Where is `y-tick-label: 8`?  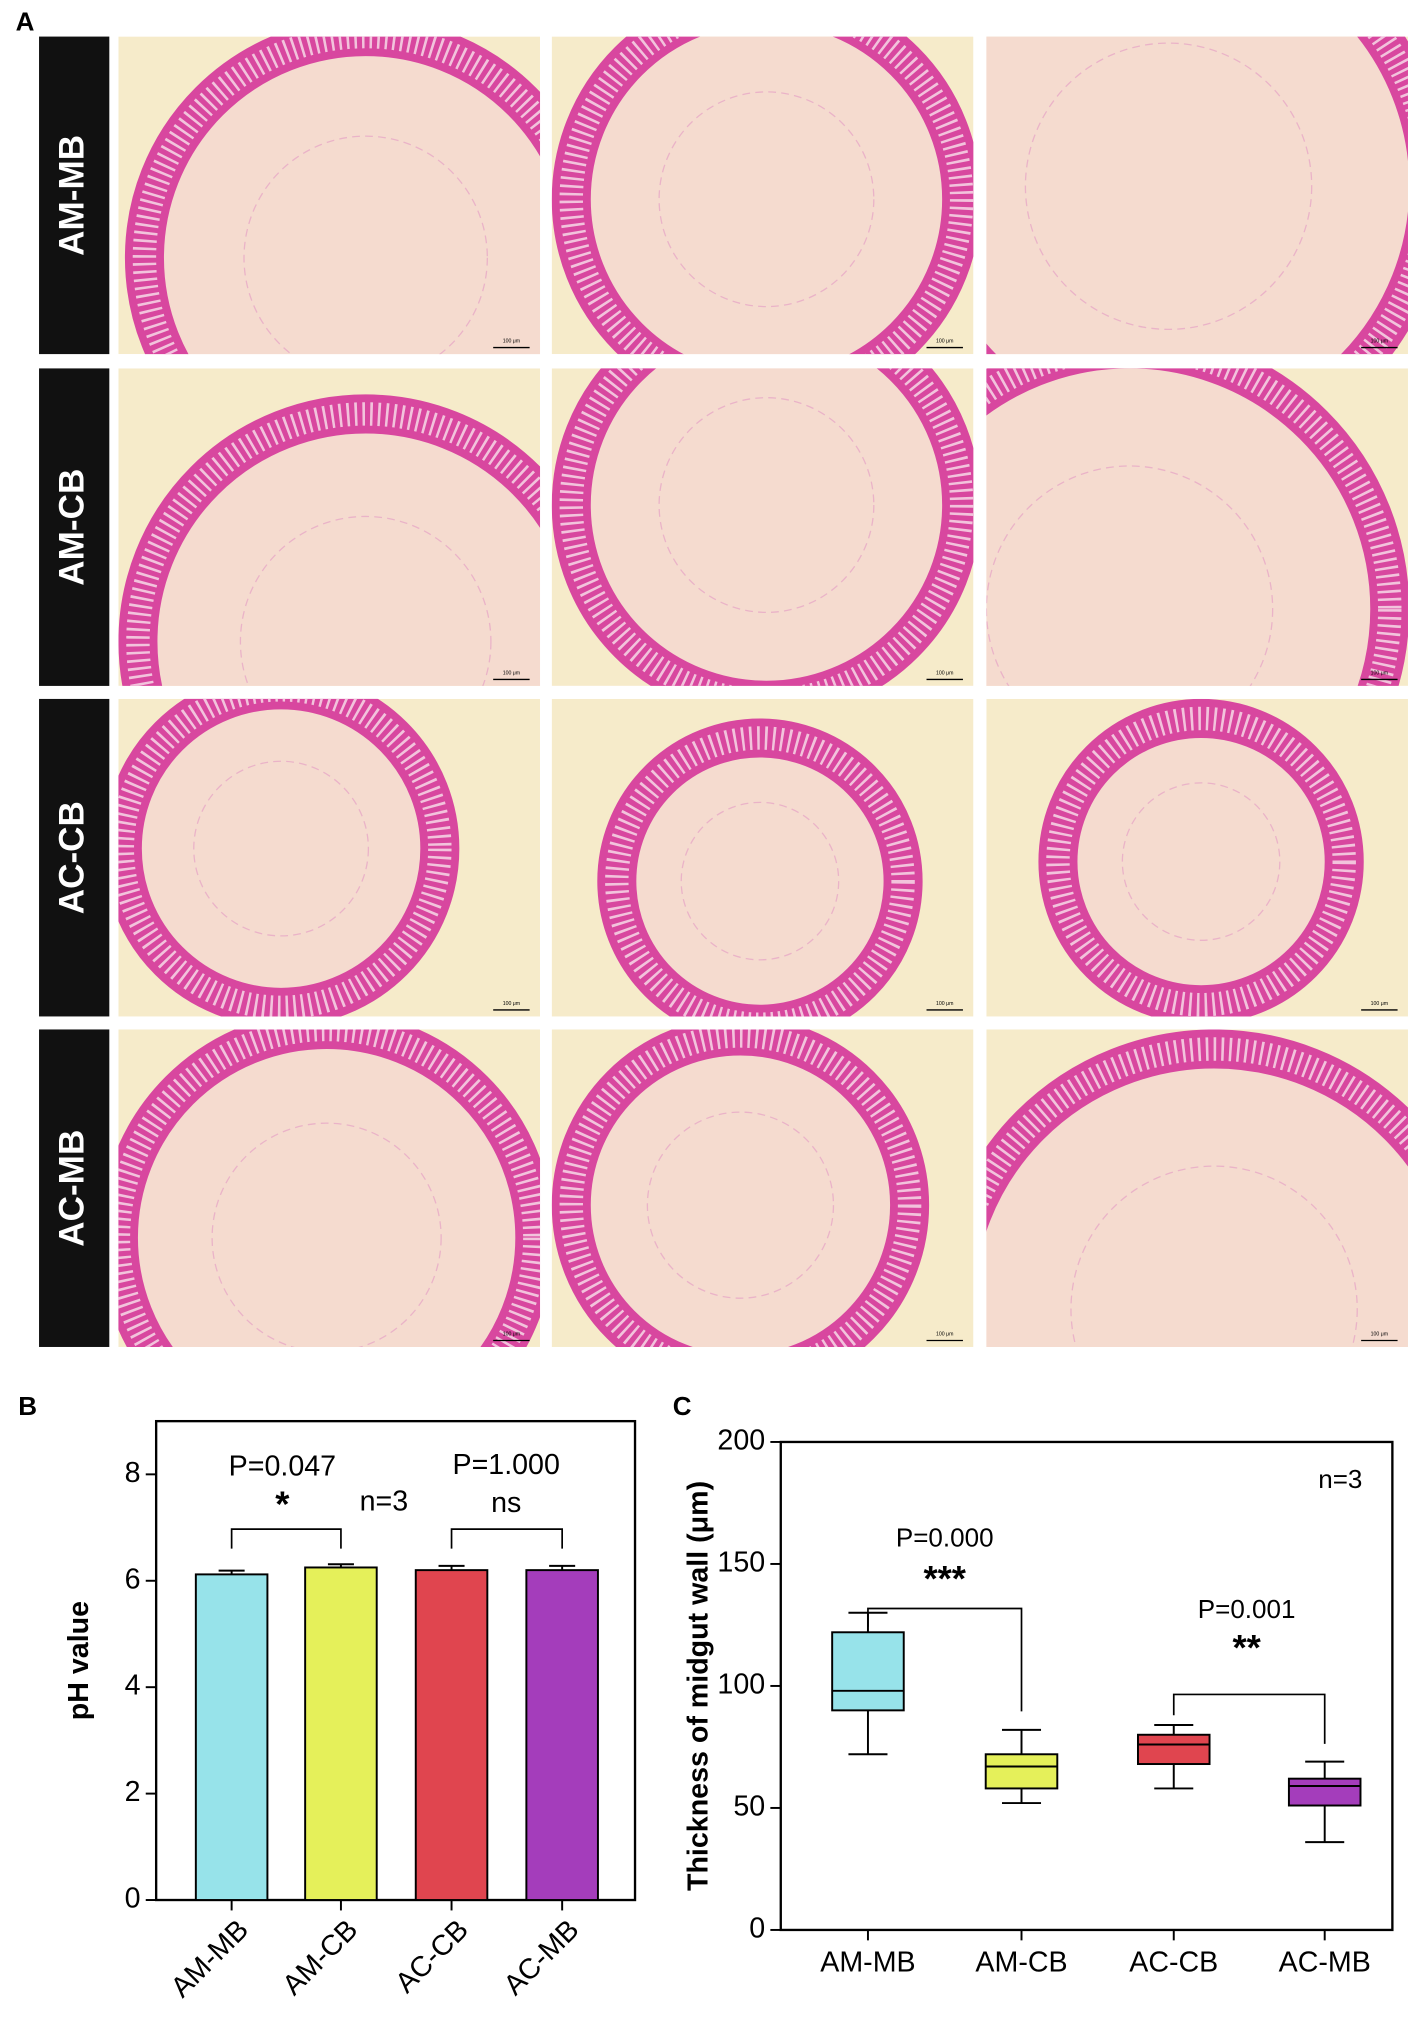
y-tick-label: 8 is located at coordinates (133, 1473).